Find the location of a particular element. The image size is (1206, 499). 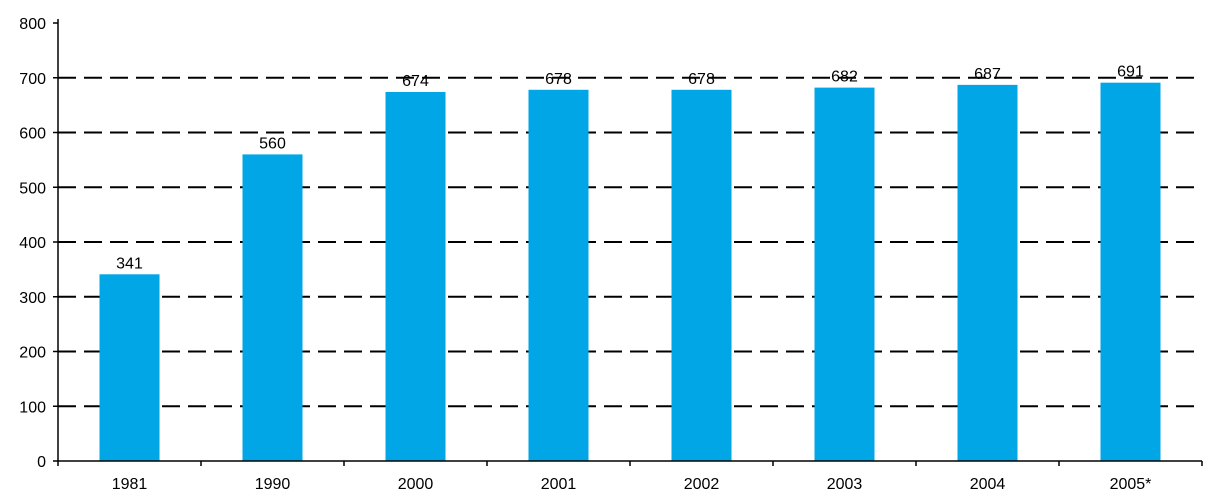

x-tick-label-1990: 1990 is located at coordinates (273, 484).